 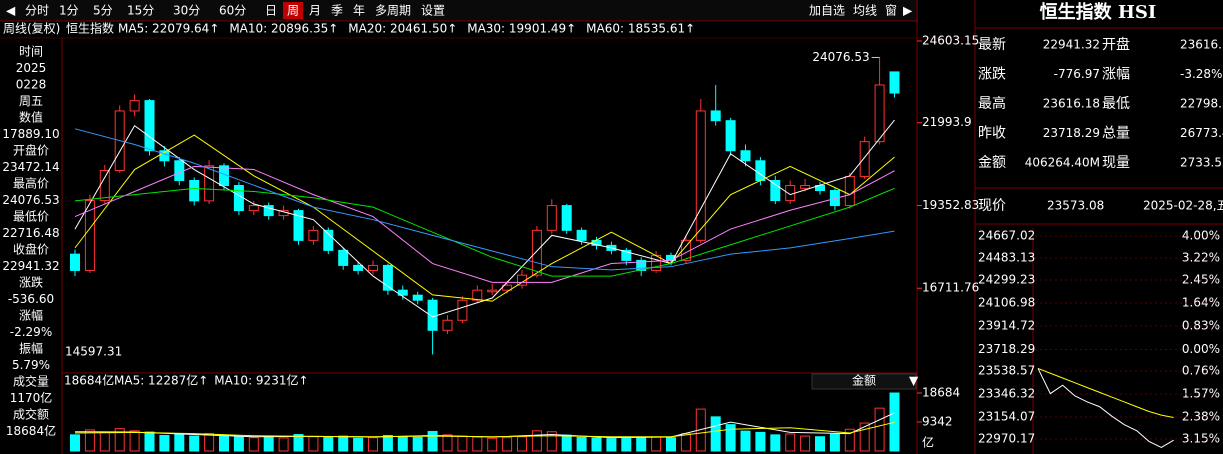 What do you see at coordinates (37, 11) in the screenshot?
I see `toolbar-button: 分时` at bounding box center [37, 11].